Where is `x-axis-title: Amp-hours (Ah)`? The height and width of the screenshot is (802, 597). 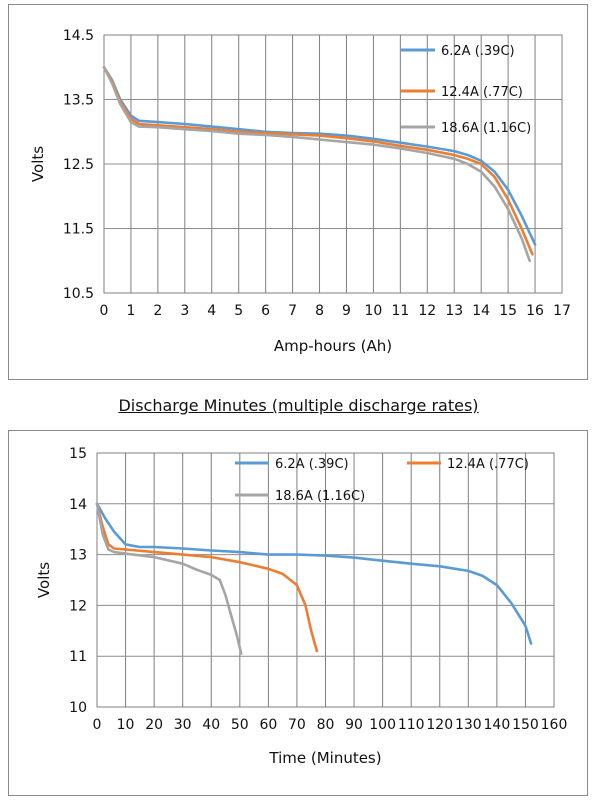
x-axis-title: Amp-hours (Ah) is located at coordinates (333, 346).